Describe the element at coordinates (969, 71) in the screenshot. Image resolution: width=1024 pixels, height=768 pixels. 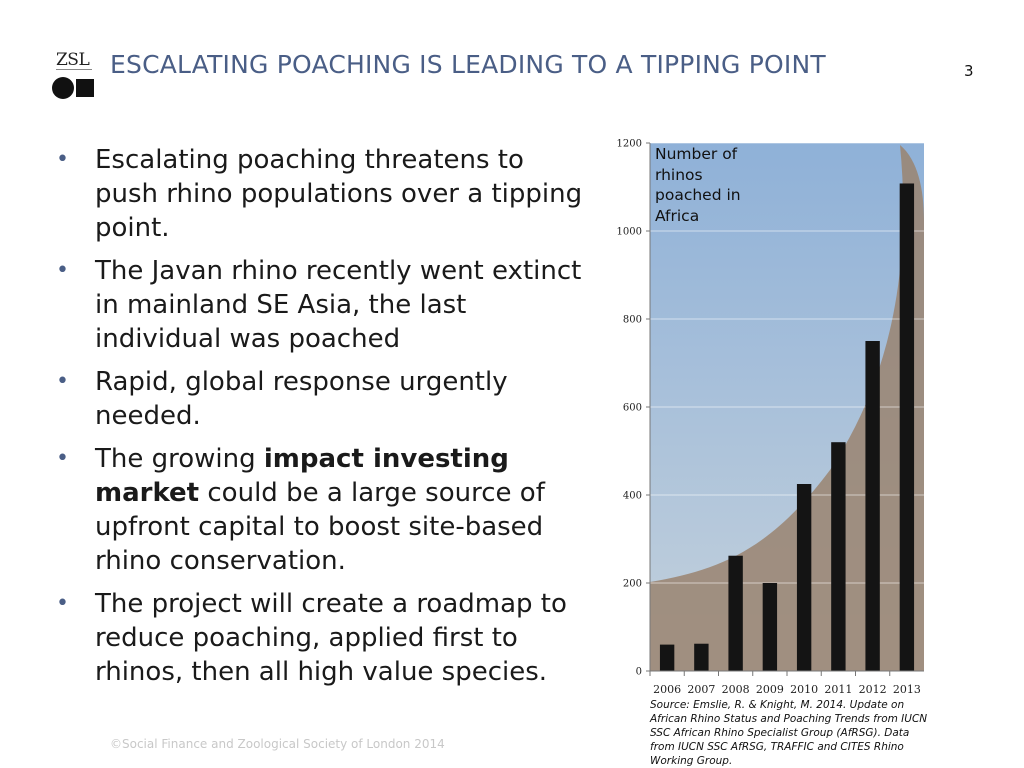
I see `page-number: 3` at that location.